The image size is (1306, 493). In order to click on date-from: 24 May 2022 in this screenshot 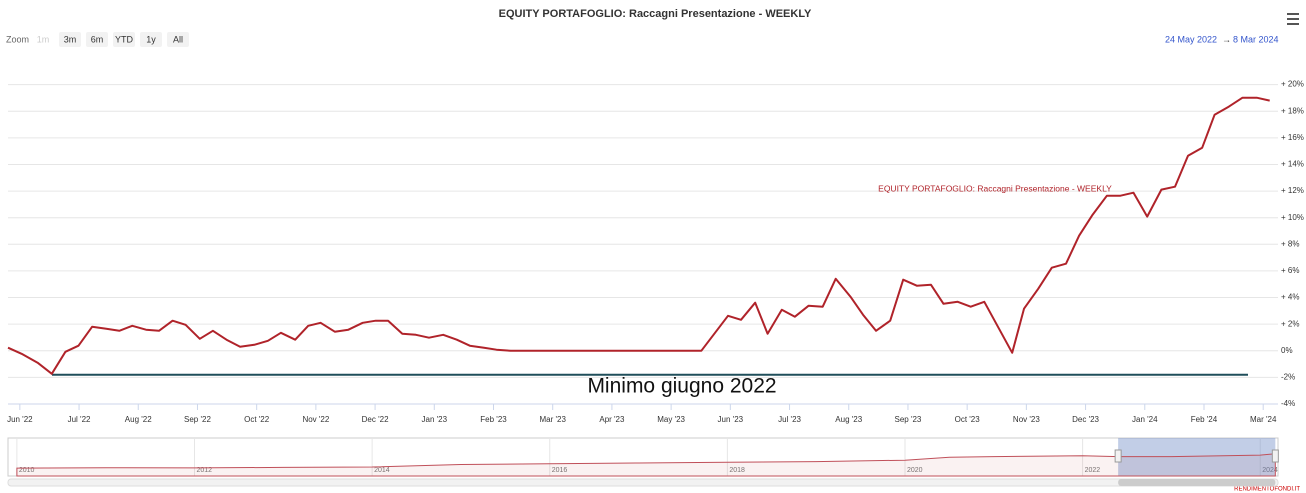, I will do `click(1191, 39)`.